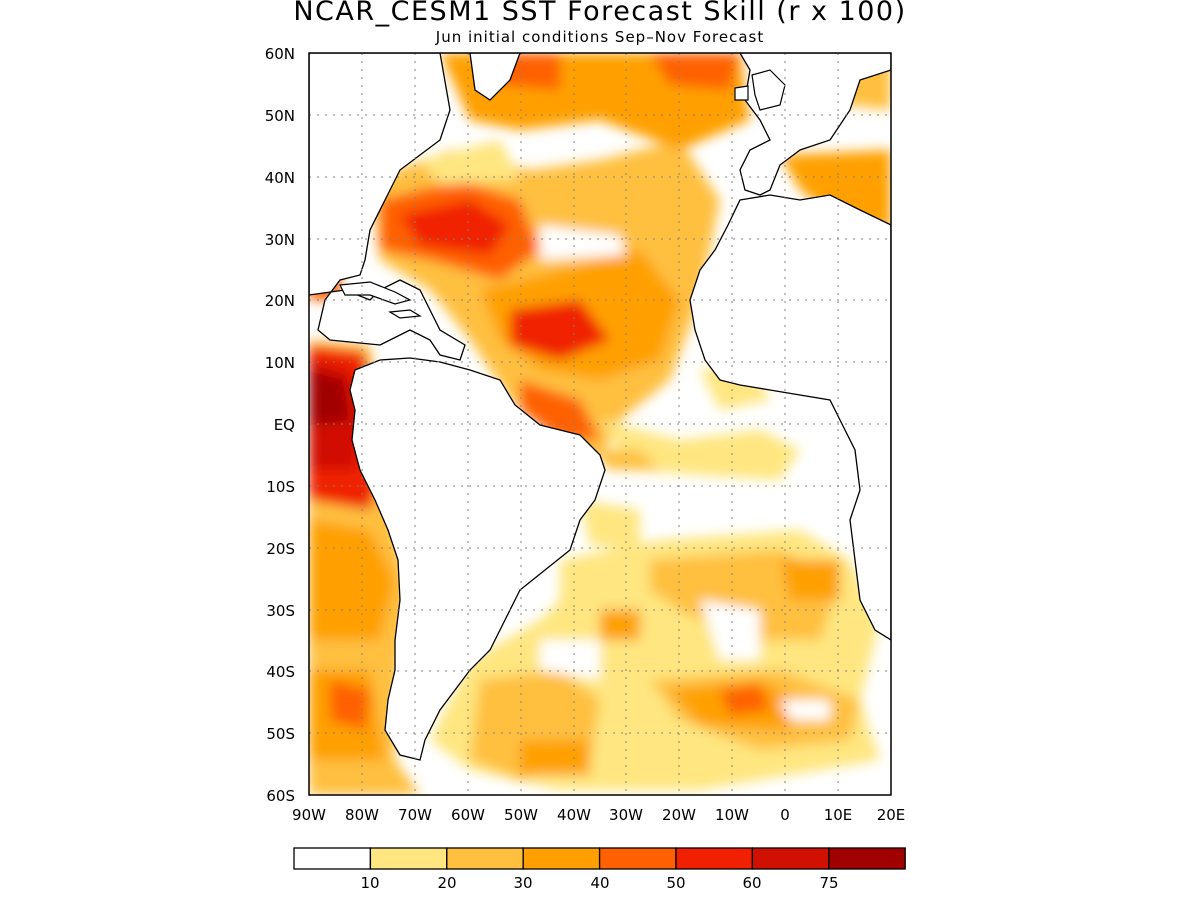 Image resolution: width=1200 pixels, height=900 pixels. I want to click on lon-label: 20E, so click(891, 815).